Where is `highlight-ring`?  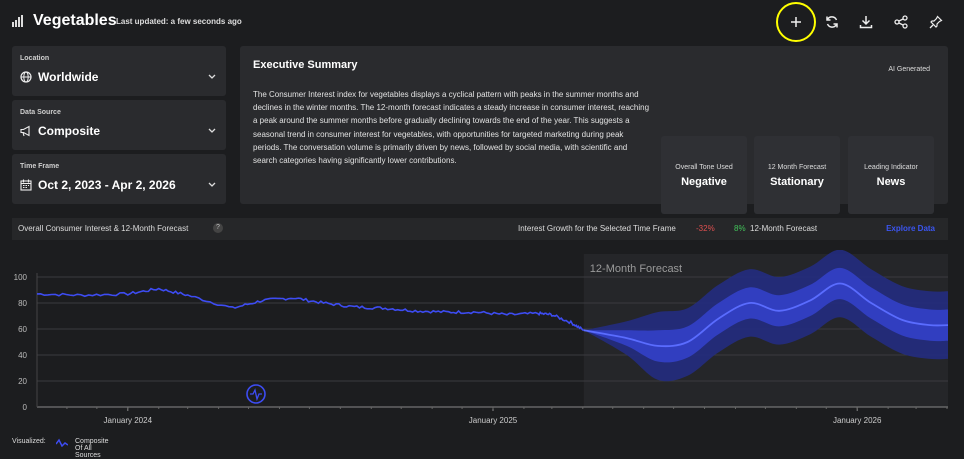
highlight-ring is located at coordinates (796, 22).